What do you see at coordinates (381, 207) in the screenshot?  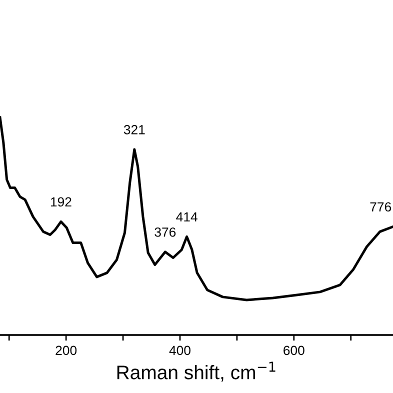 I see `annotation: 776` at bounding box center [381, 207].